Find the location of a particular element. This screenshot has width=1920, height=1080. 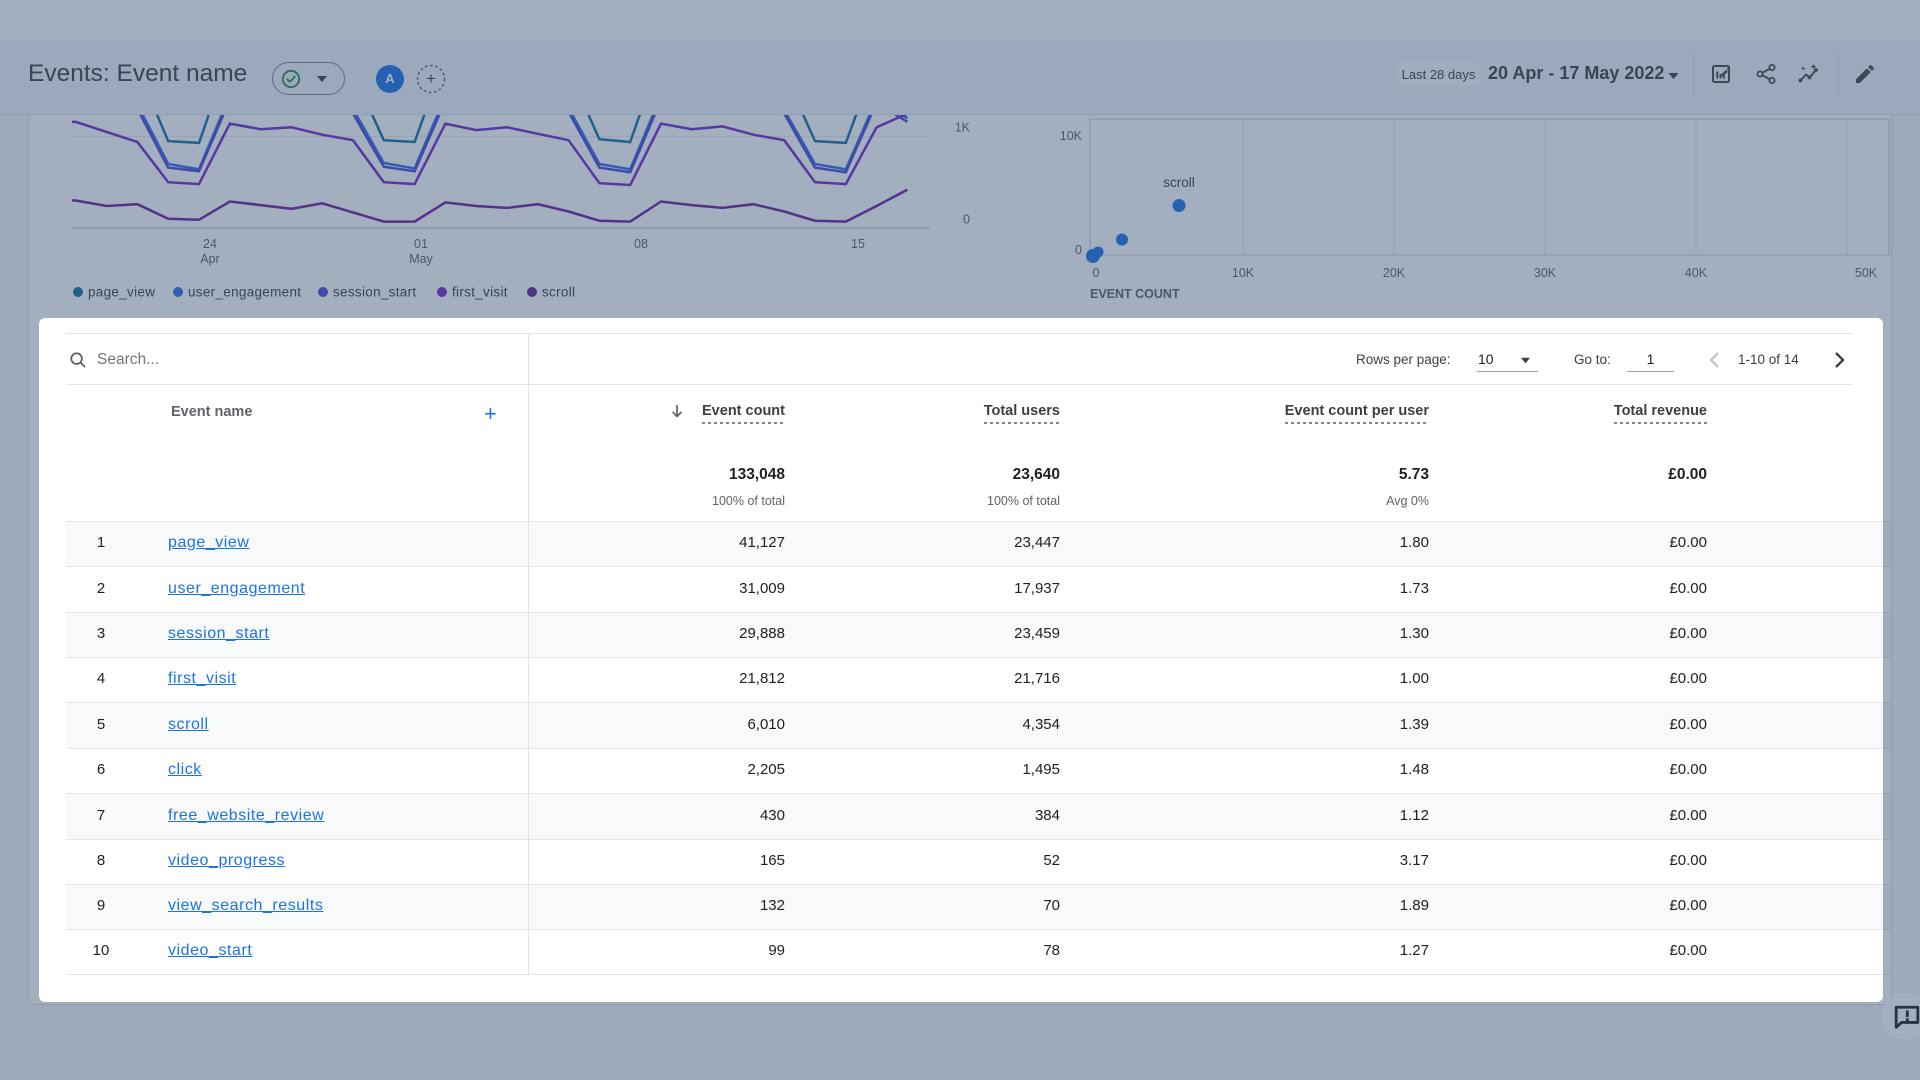

svg-text: 40K is located at coordinates (1696, 273).